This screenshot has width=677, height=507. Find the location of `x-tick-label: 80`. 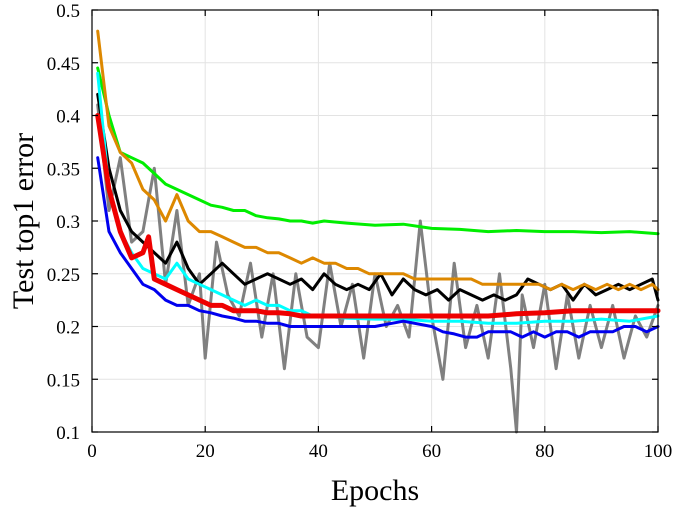

x-tick-label: 80 is located at coordinates (544, 451).